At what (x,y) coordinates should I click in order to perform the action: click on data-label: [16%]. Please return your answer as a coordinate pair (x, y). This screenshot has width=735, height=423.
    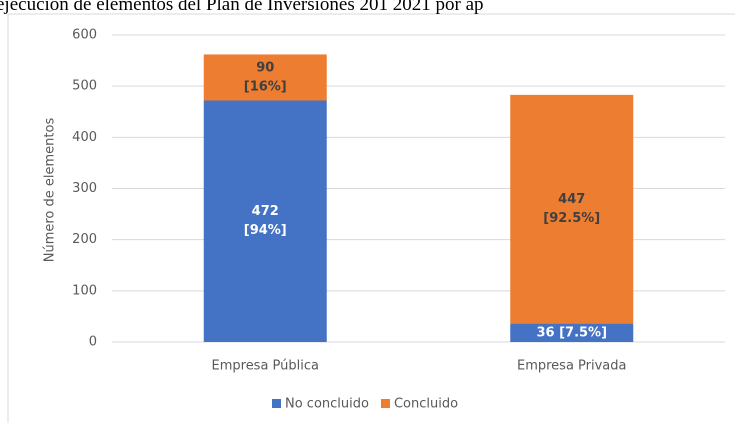
    Looking at the image, I should click on (265, 86).